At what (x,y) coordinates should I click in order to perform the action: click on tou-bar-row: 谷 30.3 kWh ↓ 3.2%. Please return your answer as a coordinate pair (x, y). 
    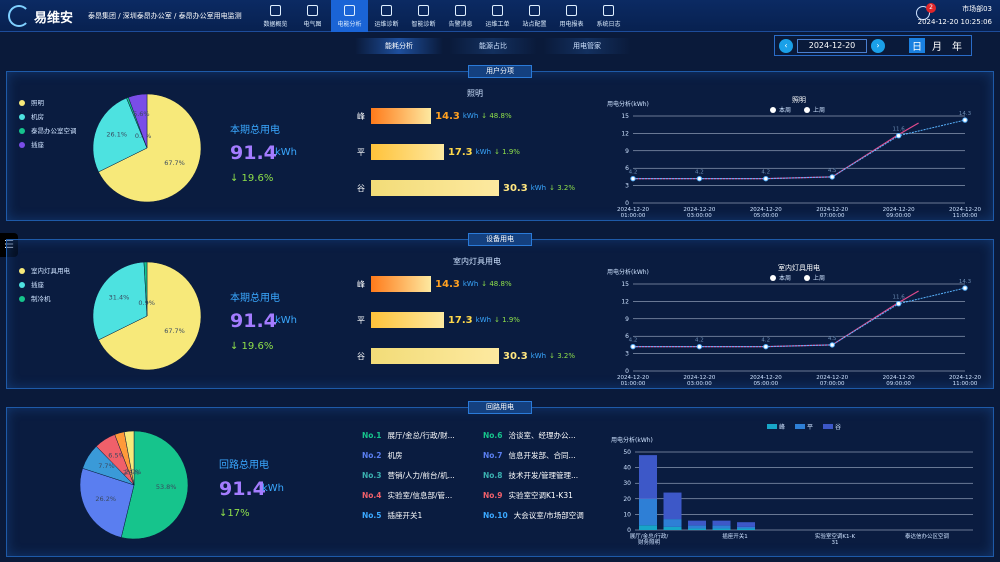
    Looking at the image, I should click on (466, 188).